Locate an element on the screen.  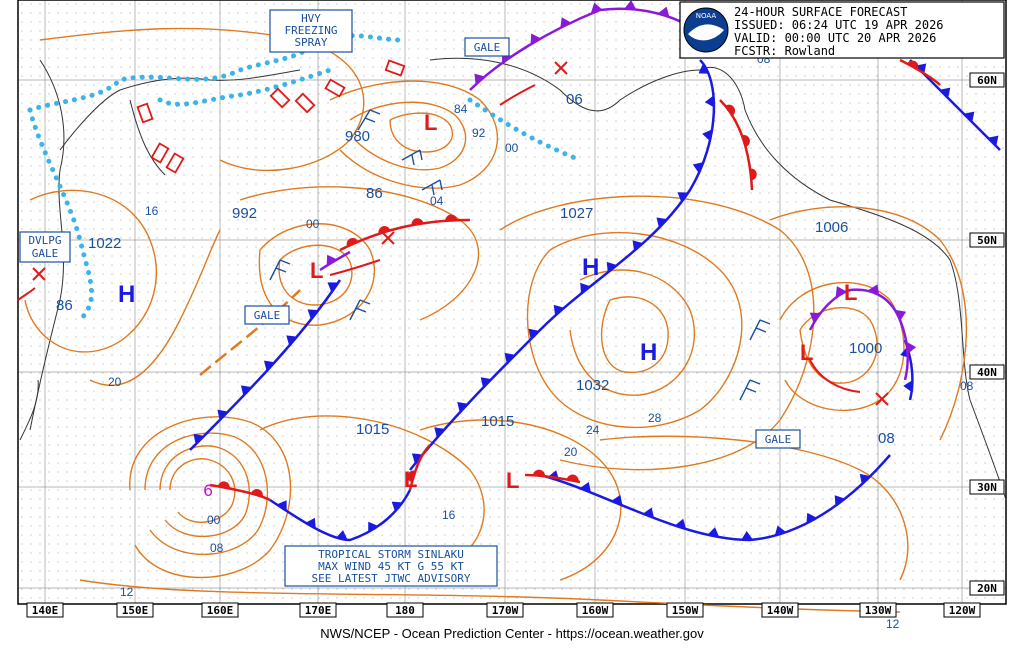
isobar-label: 84 is located at coordinates (461, 109).